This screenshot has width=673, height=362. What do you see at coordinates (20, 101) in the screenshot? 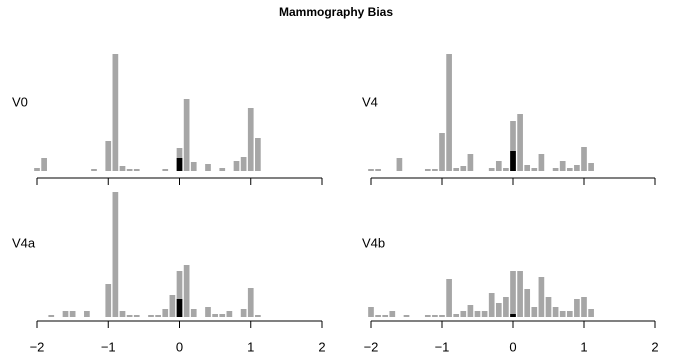
I see `panel-label: V0` at bounding box center [20, 101].